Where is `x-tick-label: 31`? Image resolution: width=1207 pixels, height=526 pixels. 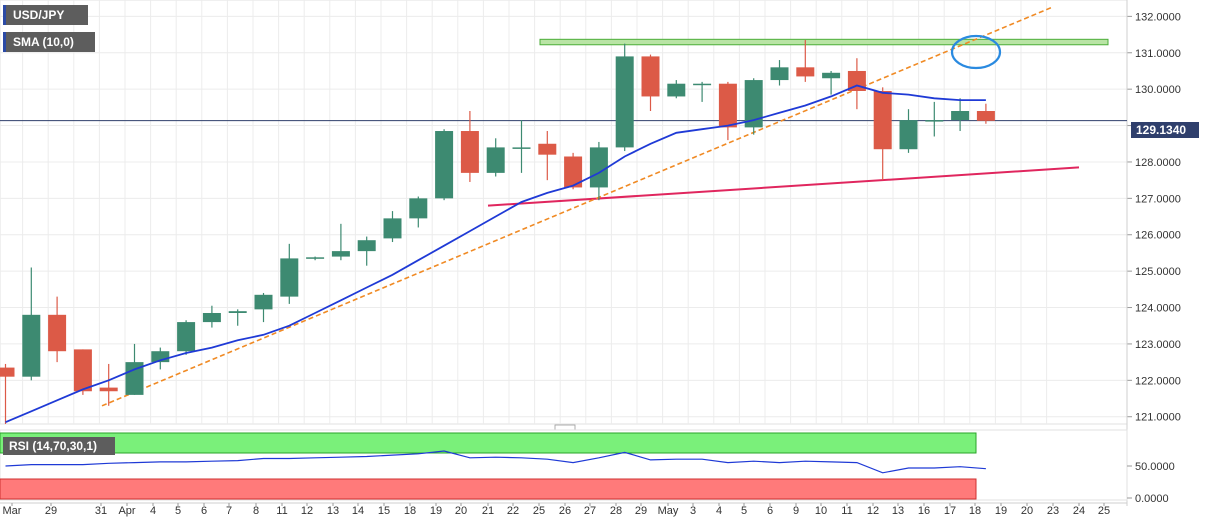 x-tick-label: 31 is located at coordinates (101, 511).